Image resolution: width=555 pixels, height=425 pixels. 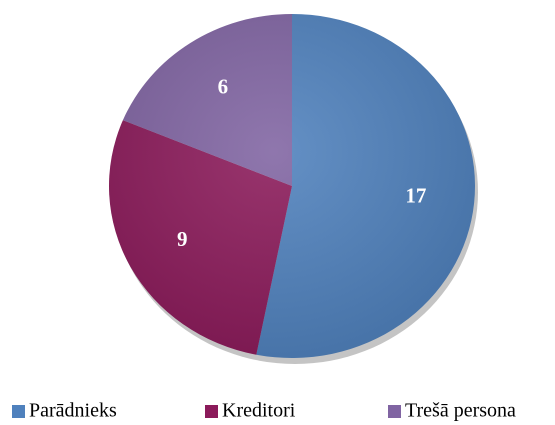 I want to click on data-label: 17, so click(x=415, y=195).